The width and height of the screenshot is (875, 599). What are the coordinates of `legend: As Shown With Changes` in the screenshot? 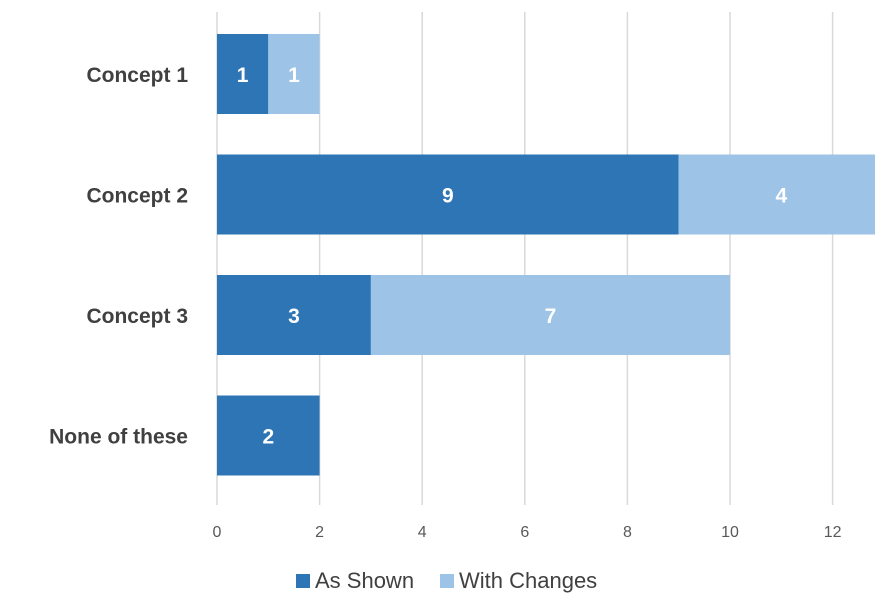 It's located at (446, 580).